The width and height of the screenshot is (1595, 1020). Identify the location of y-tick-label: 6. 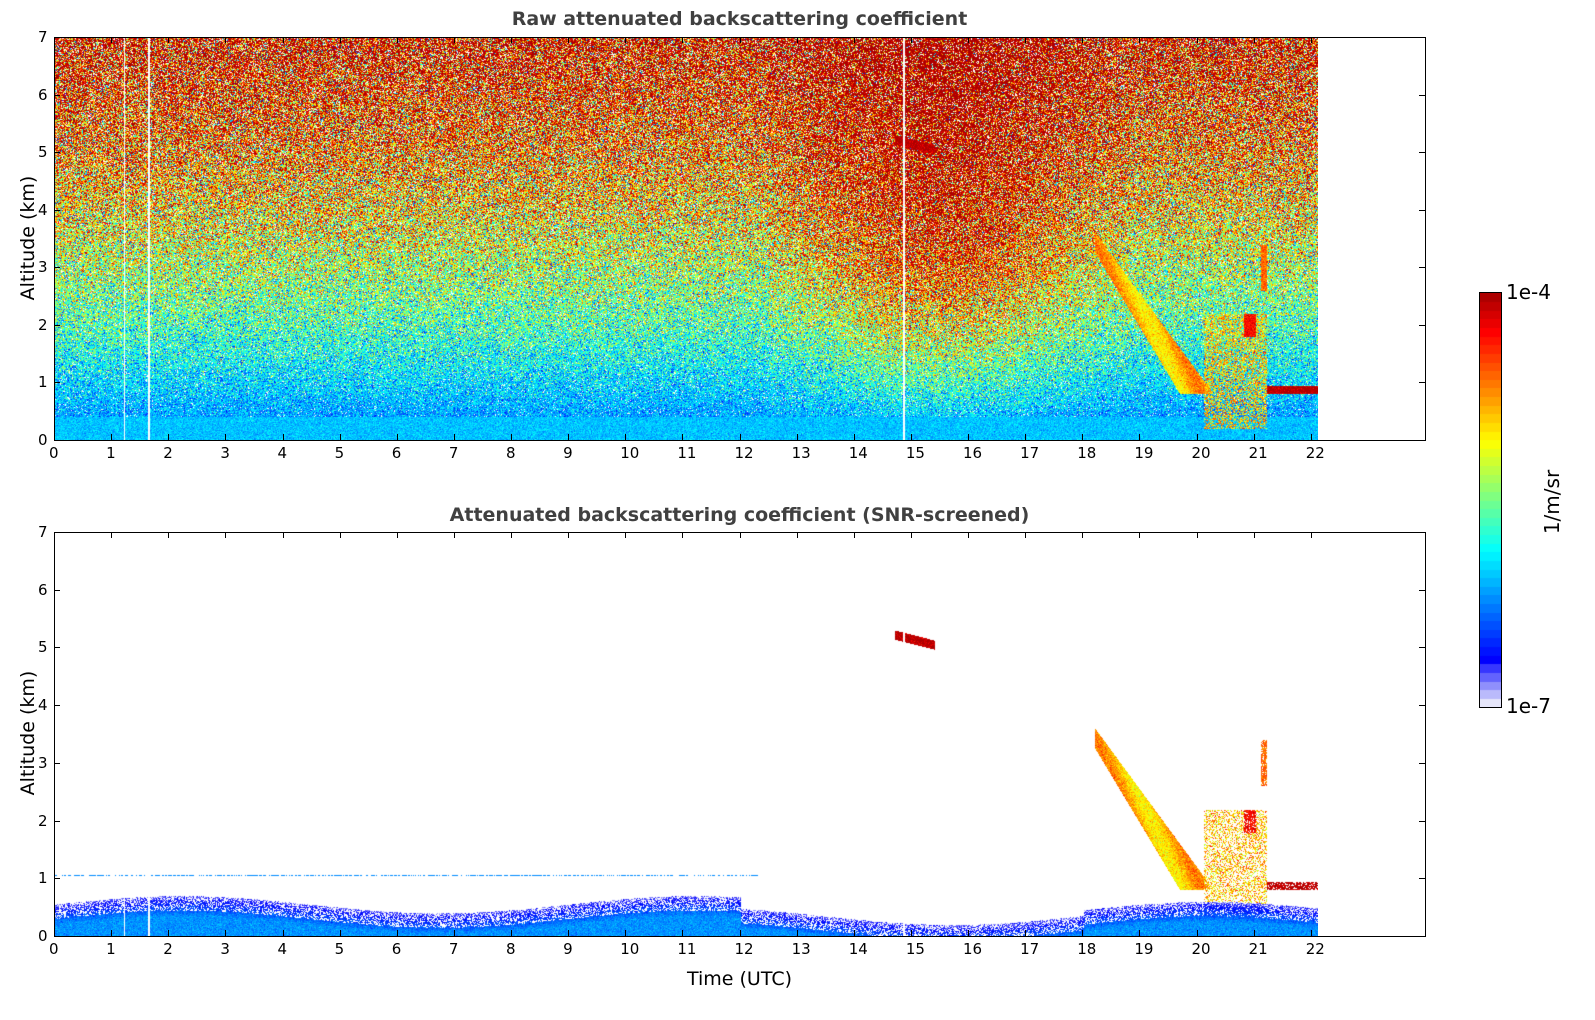
(43, 94).